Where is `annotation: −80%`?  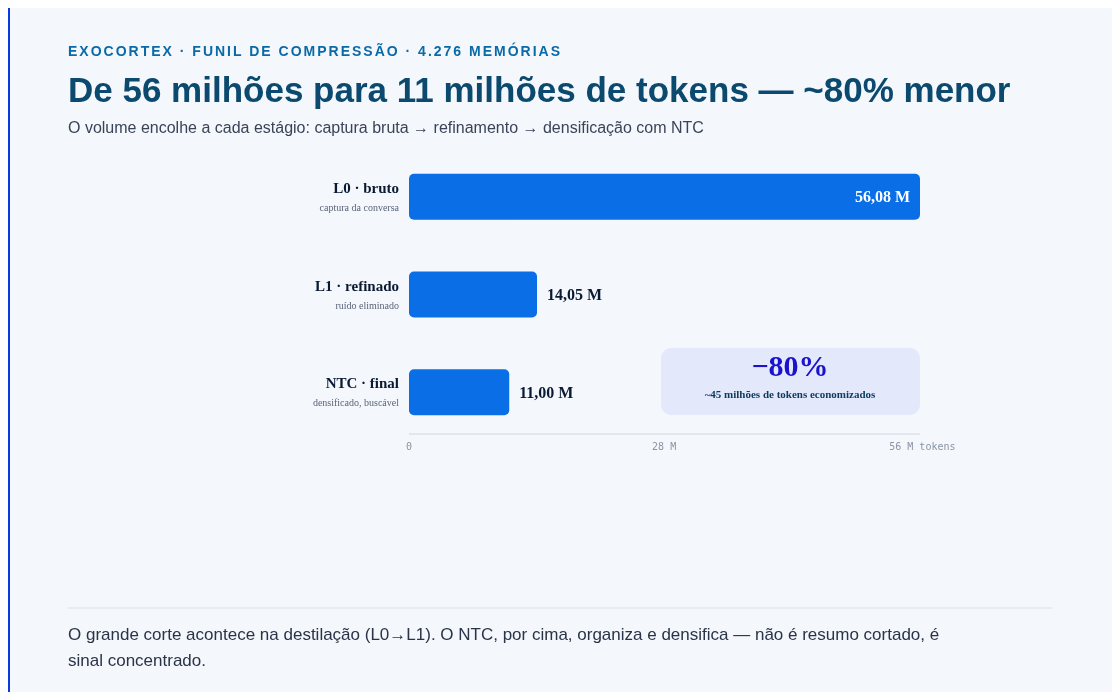 annotation: −80% is located at coordinates (790, 365).